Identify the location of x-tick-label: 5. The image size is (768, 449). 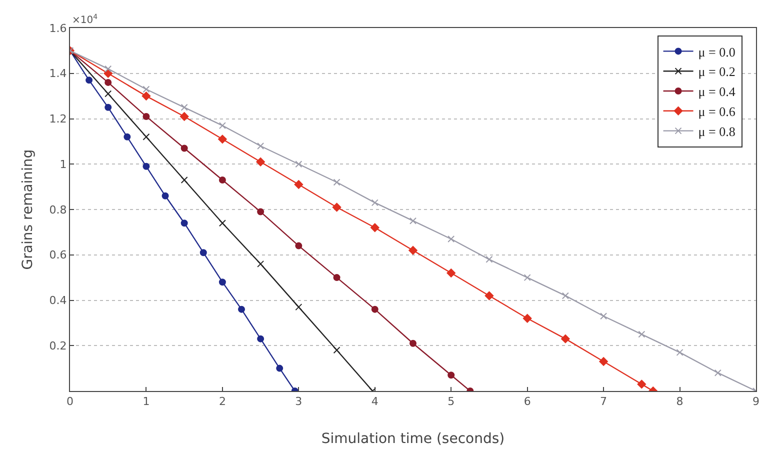
(451, 401).